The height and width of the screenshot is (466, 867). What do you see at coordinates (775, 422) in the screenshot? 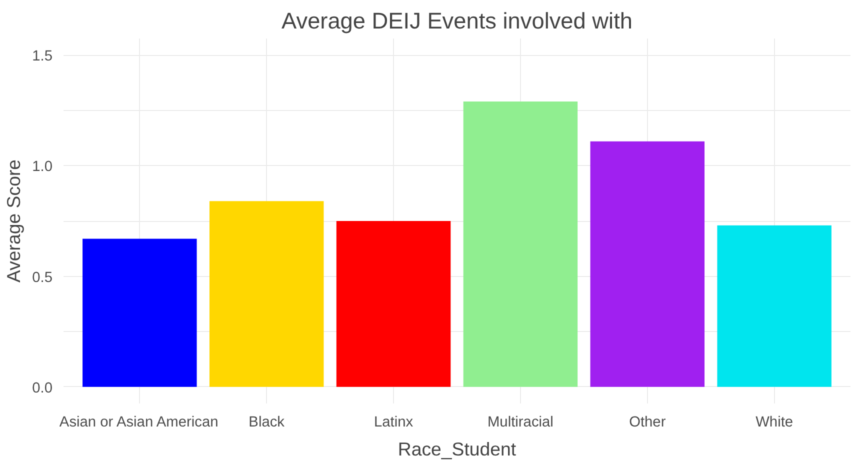
I see `x-tick-label: White` at bounding box center [775, 422].